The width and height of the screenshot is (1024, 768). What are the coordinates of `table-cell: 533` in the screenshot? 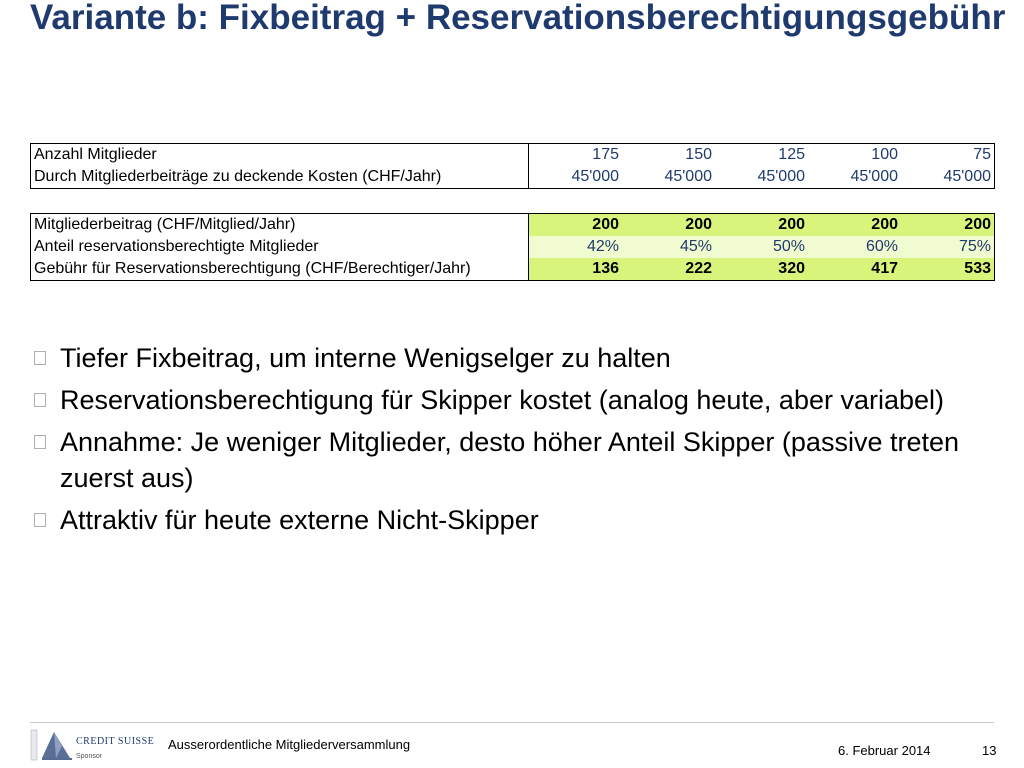 It's located at (948, 269).